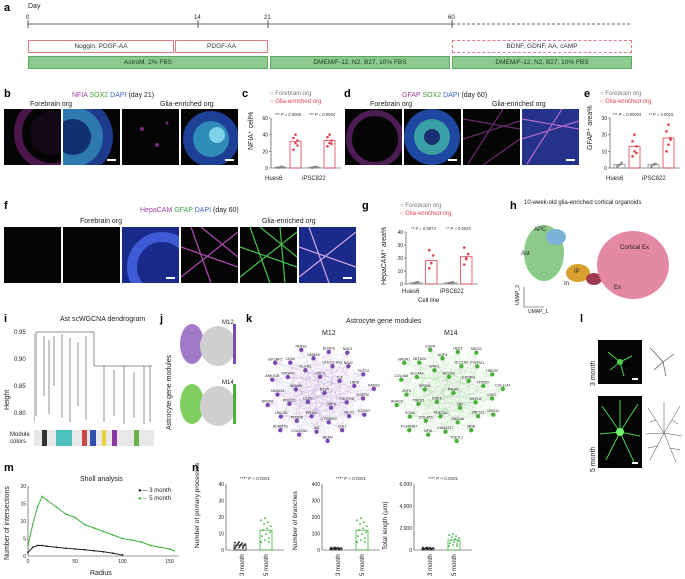 The image size is (685, 579). I want to click on e-stat: *** P = 0.00004, so click(627, 114).